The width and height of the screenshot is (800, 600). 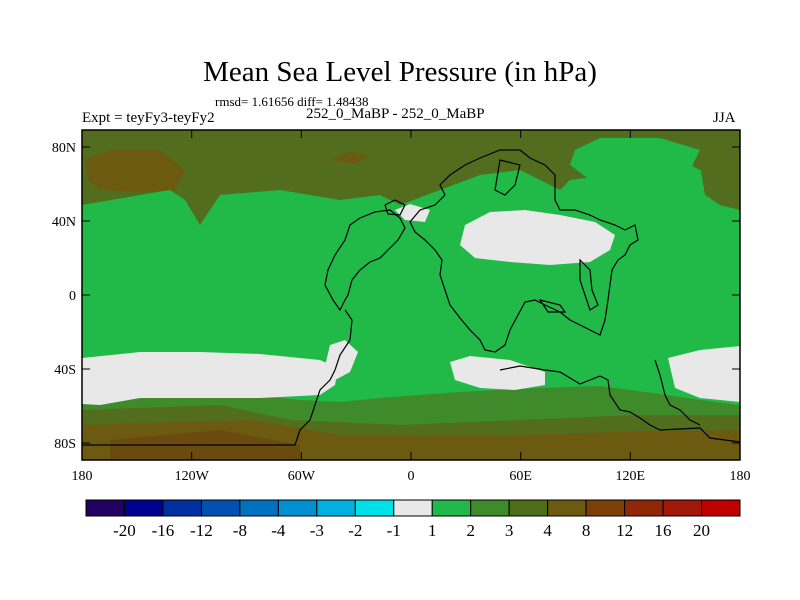 What do you see at coordinates (64, 148) in the screenshot?
I see `lat-tick-label: 80N` at bounding box center [64, 148].